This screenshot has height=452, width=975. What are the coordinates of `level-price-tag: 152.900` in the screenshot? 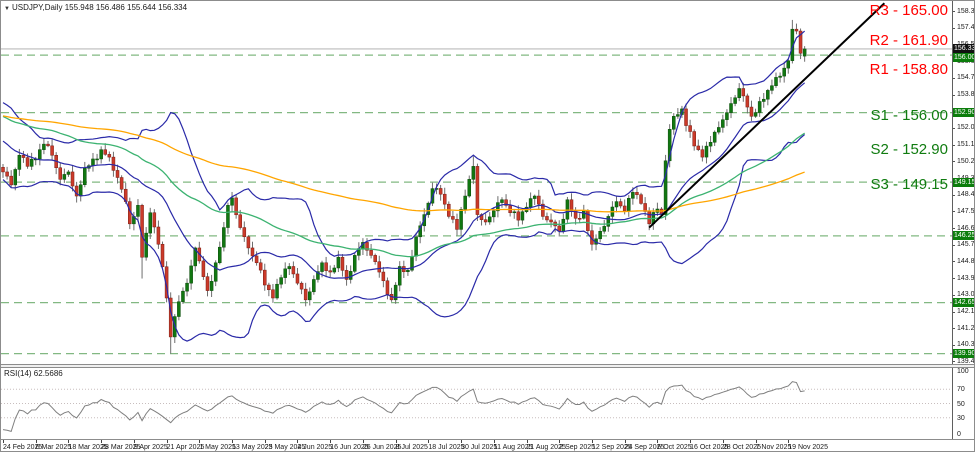 It's located at (963, 113).